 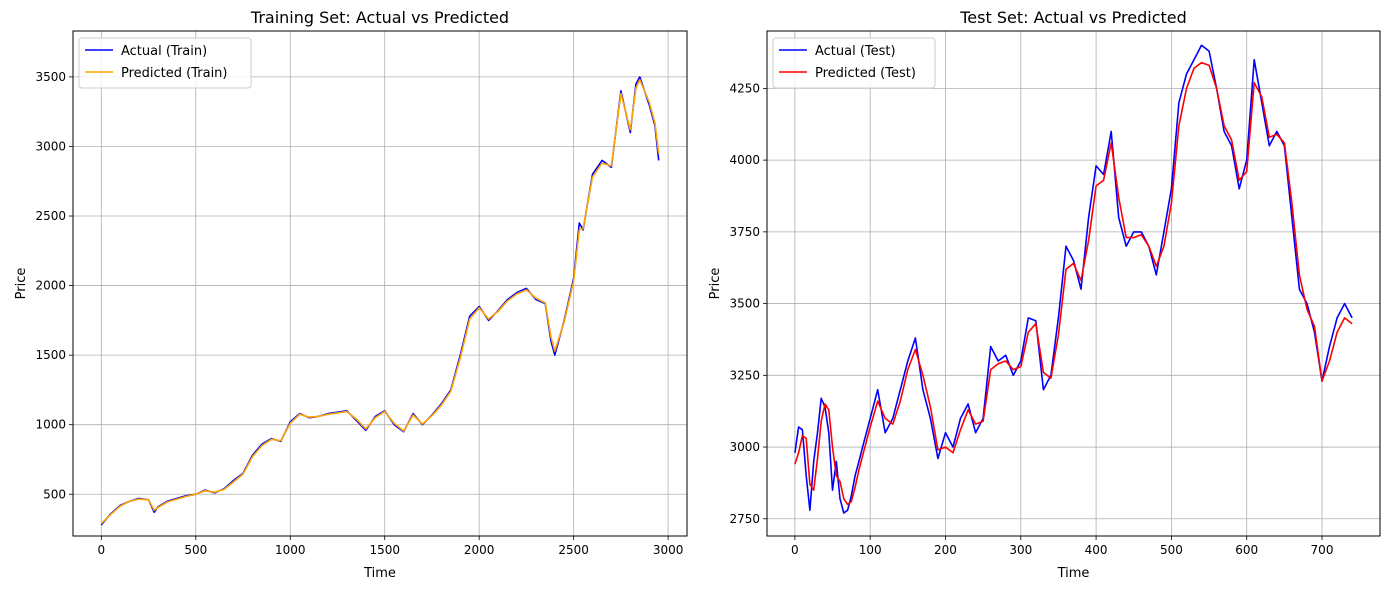 I want to click on test-legend-box, so click(x=854, y=63).